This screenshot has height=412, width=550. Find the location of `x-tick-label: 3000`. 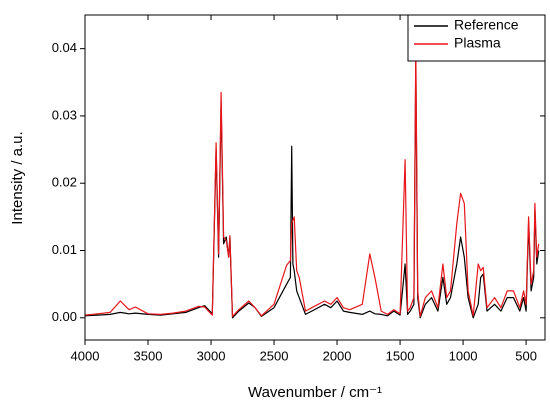

x-tick-label: 3000 is located at coordinates (211, 355).